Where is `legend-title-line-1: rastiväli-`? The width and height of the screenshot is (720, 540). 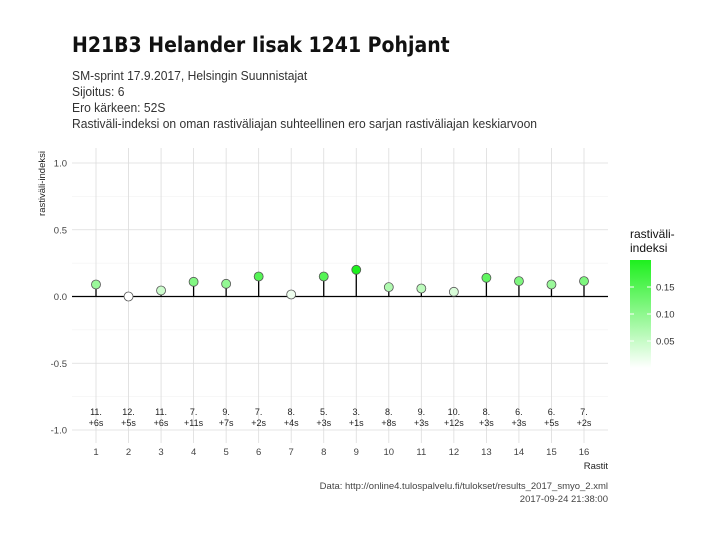 legend-title-line-1: rastiväli- is located at coordinates (652, 234).